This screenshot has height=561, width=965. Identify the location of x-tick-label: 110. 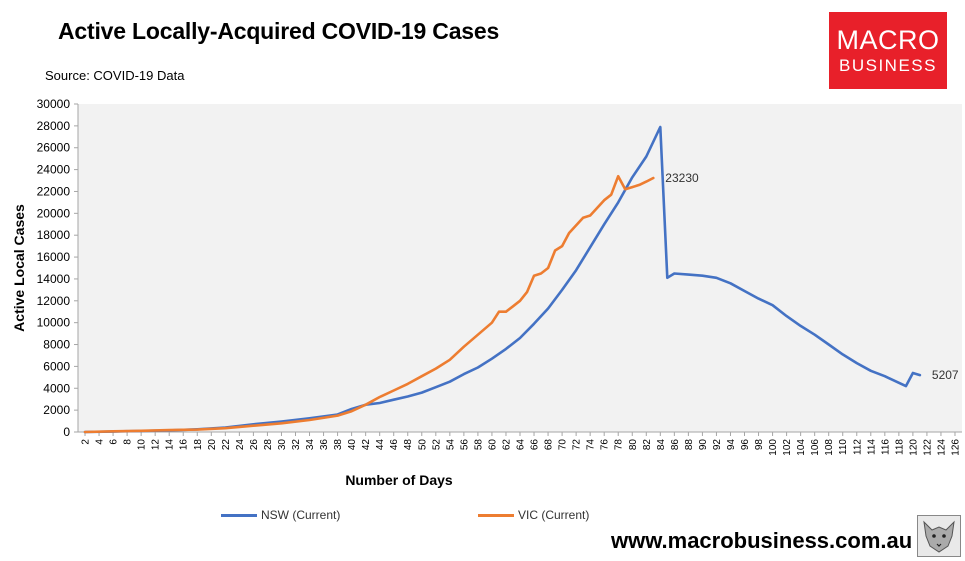
(843, 447).